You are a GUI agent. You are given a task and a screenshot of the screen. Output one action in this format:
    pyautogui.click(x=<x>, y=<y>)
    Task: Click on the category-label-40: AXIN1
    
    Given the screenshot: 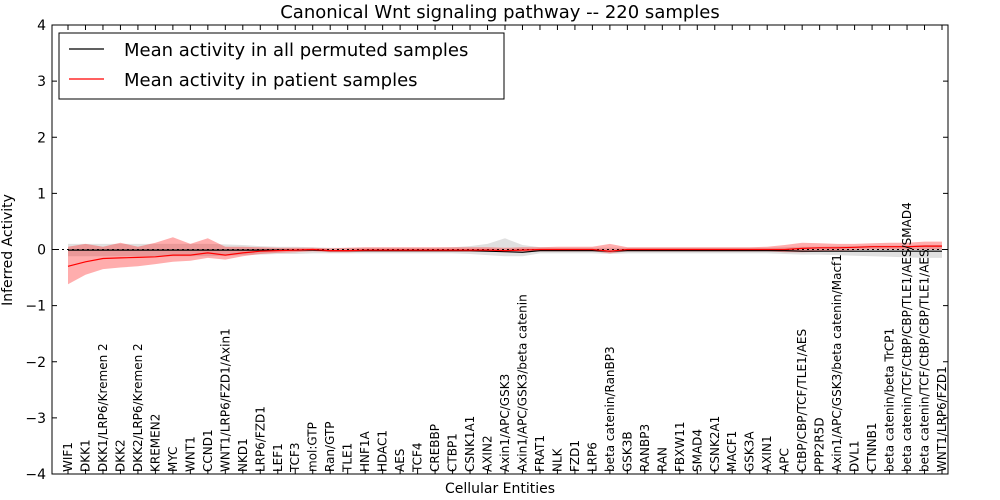 What is the action you would take?
    pyautogui.click(x=767, y=453)
    